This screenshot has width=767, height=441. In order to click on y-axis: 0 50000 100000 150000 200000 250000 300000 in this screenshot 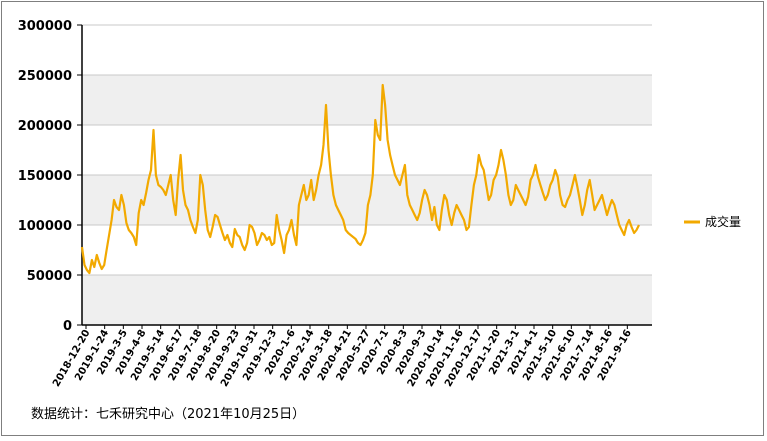, I will do `click(50, 176)`.